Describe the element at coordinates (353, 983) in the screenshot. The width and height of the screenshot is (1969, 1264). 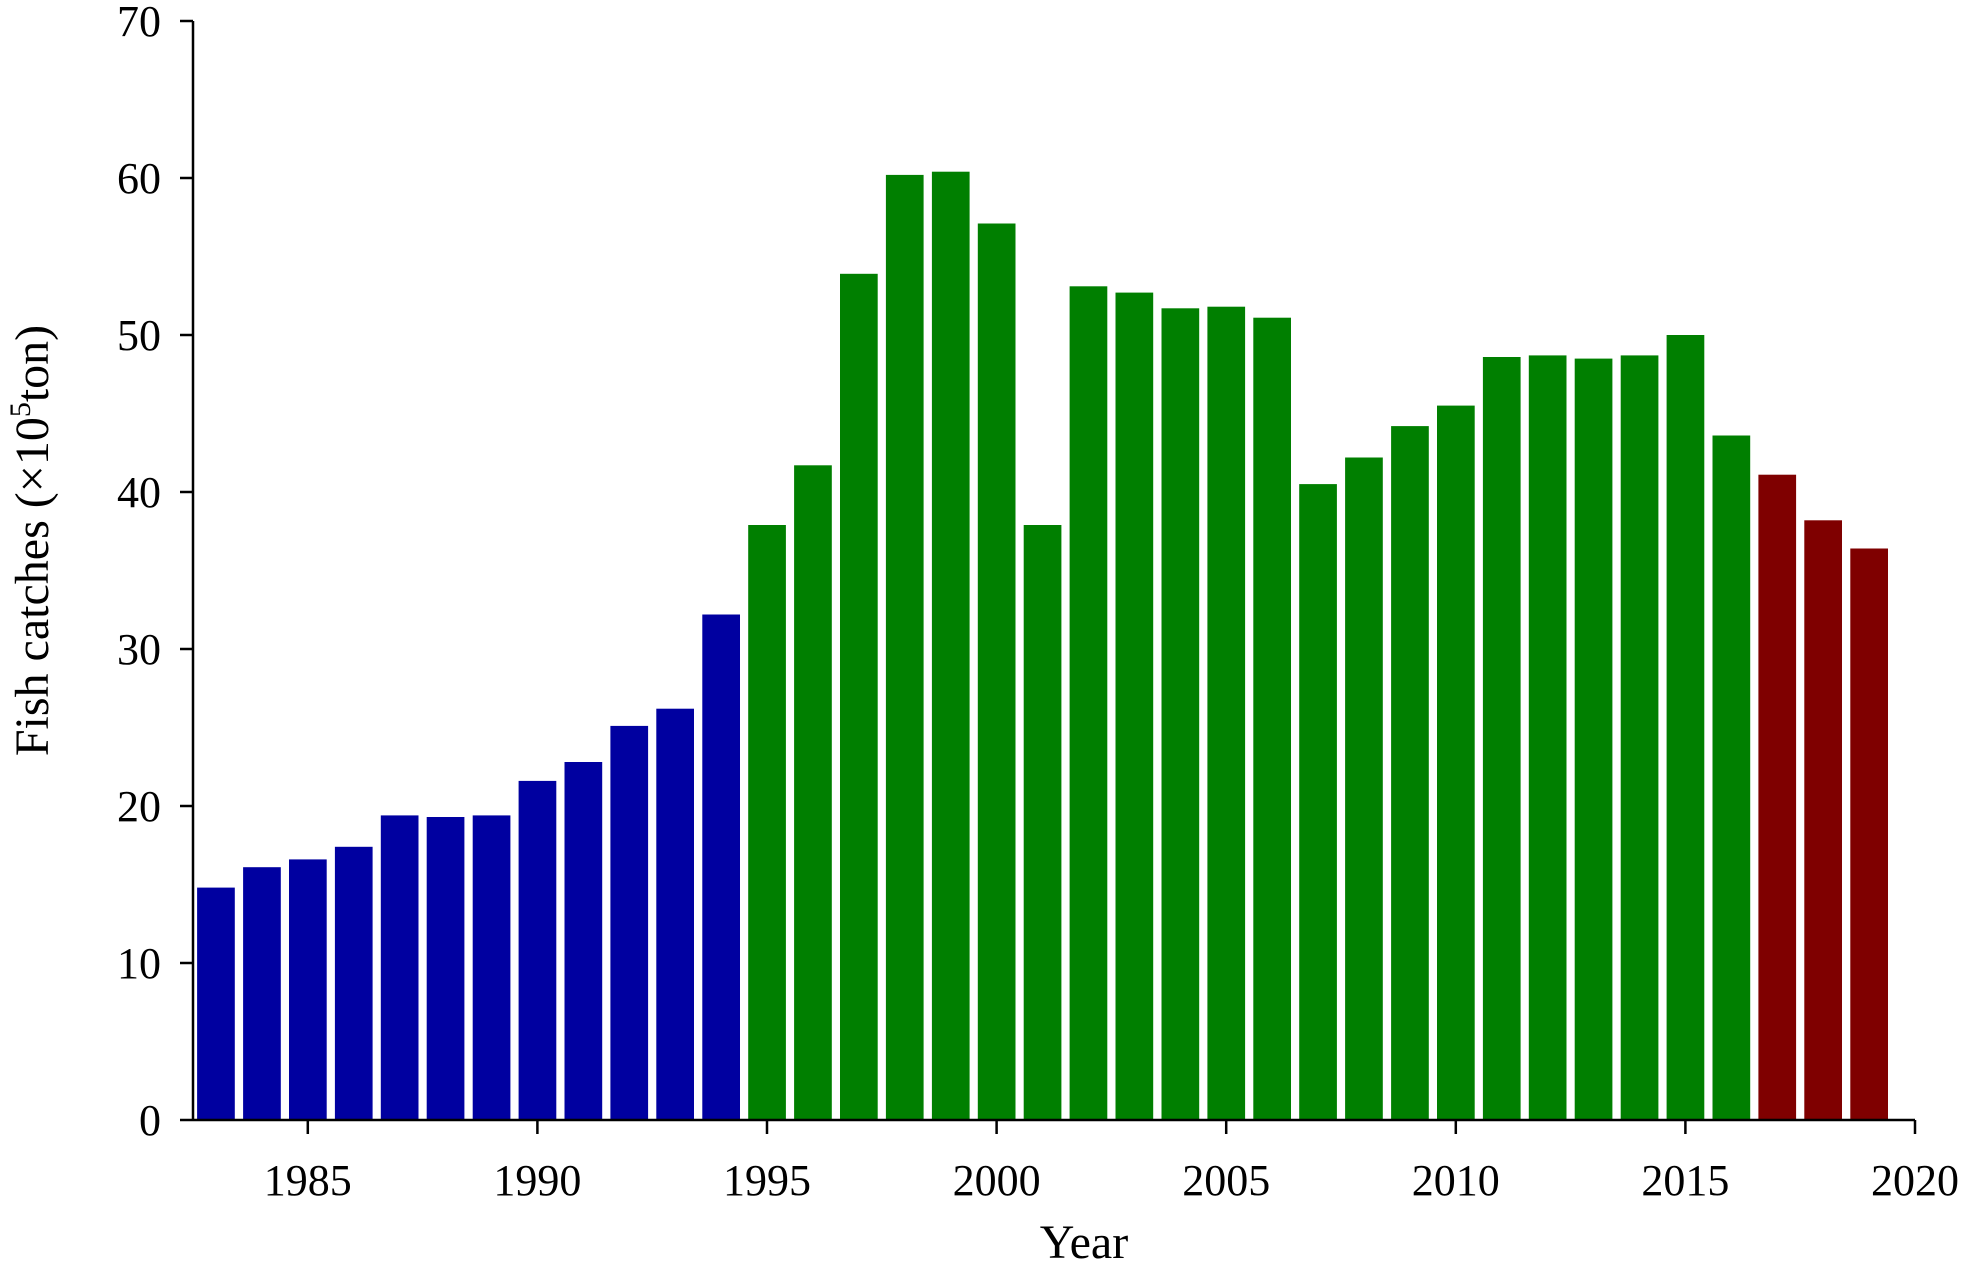
I see `bar-1986` at that location.